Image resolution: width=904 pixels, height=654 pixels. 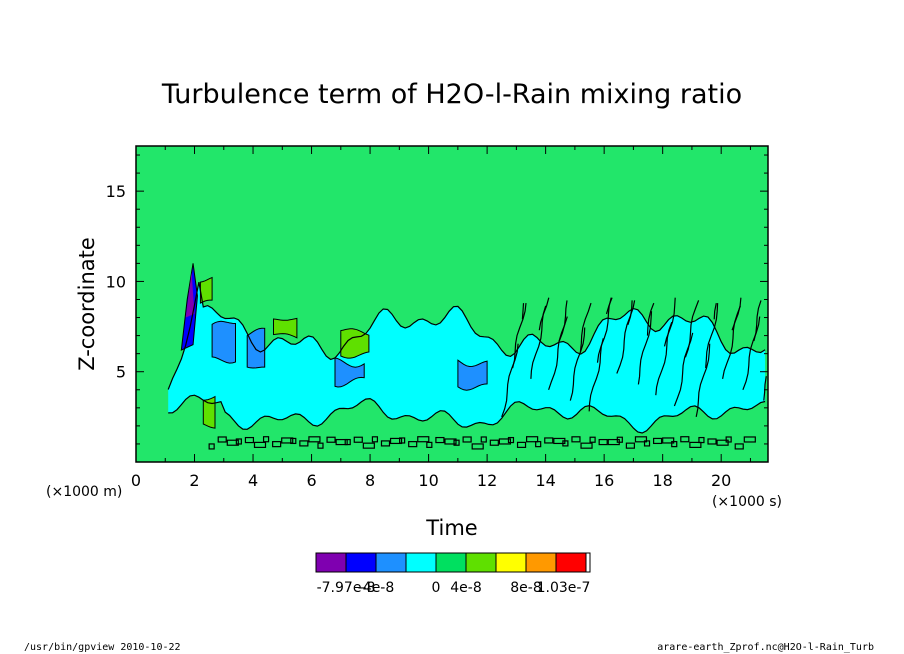 What do you see at coordinates (453, 562) in the screenshot?
I see `colorbar` at bounding box center [453, 562].